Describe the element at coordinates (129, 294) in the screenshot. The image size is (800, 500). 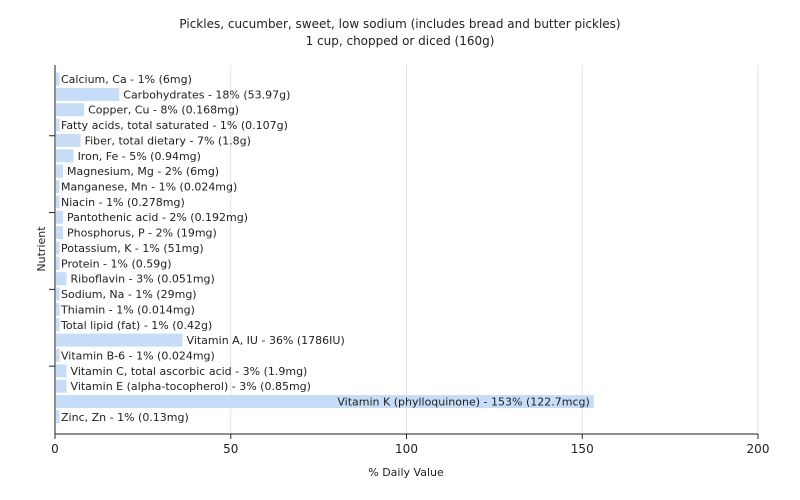
I see `bar-label: Sodium, Na - 1% (29mg)` at that location.